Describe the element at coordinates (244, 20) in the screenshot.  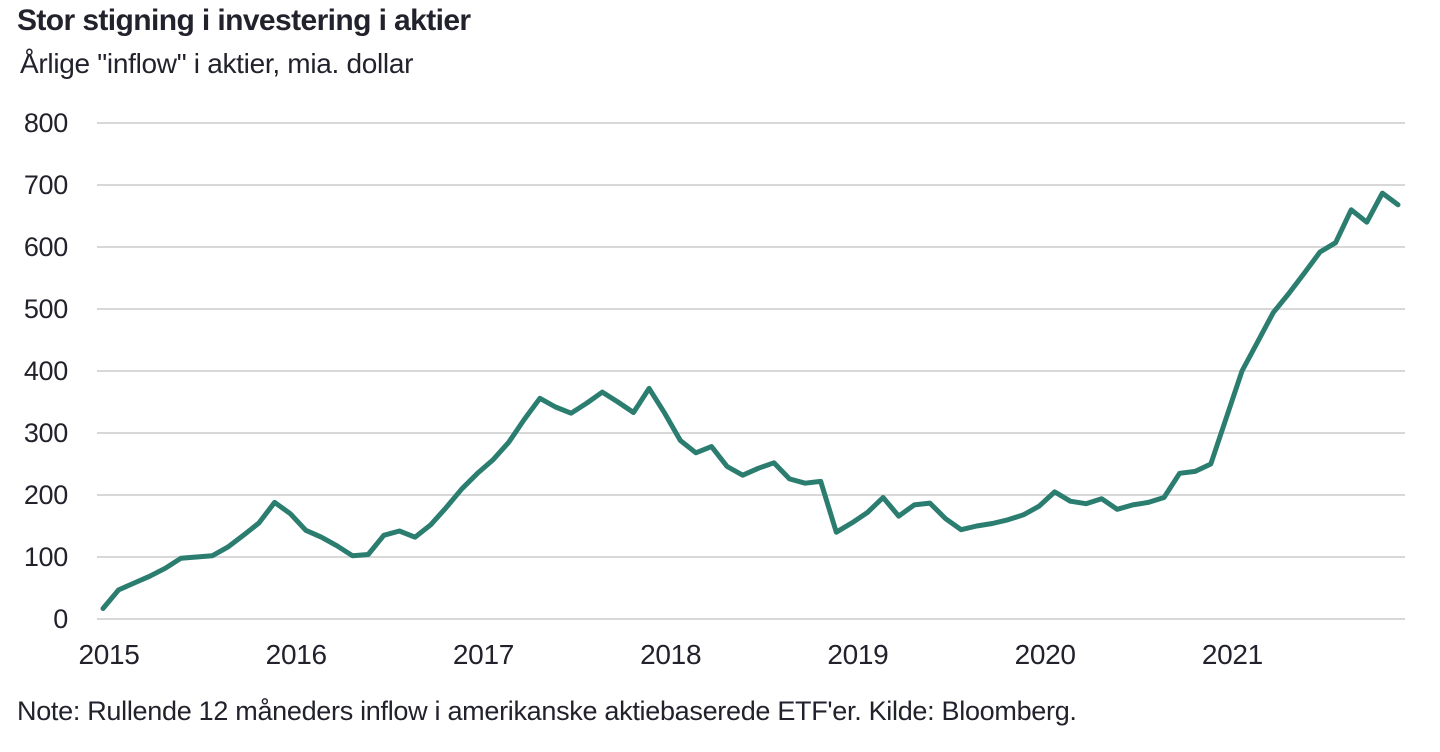
I see `chart-title: Stor stigning i investering i aktier` at that location.